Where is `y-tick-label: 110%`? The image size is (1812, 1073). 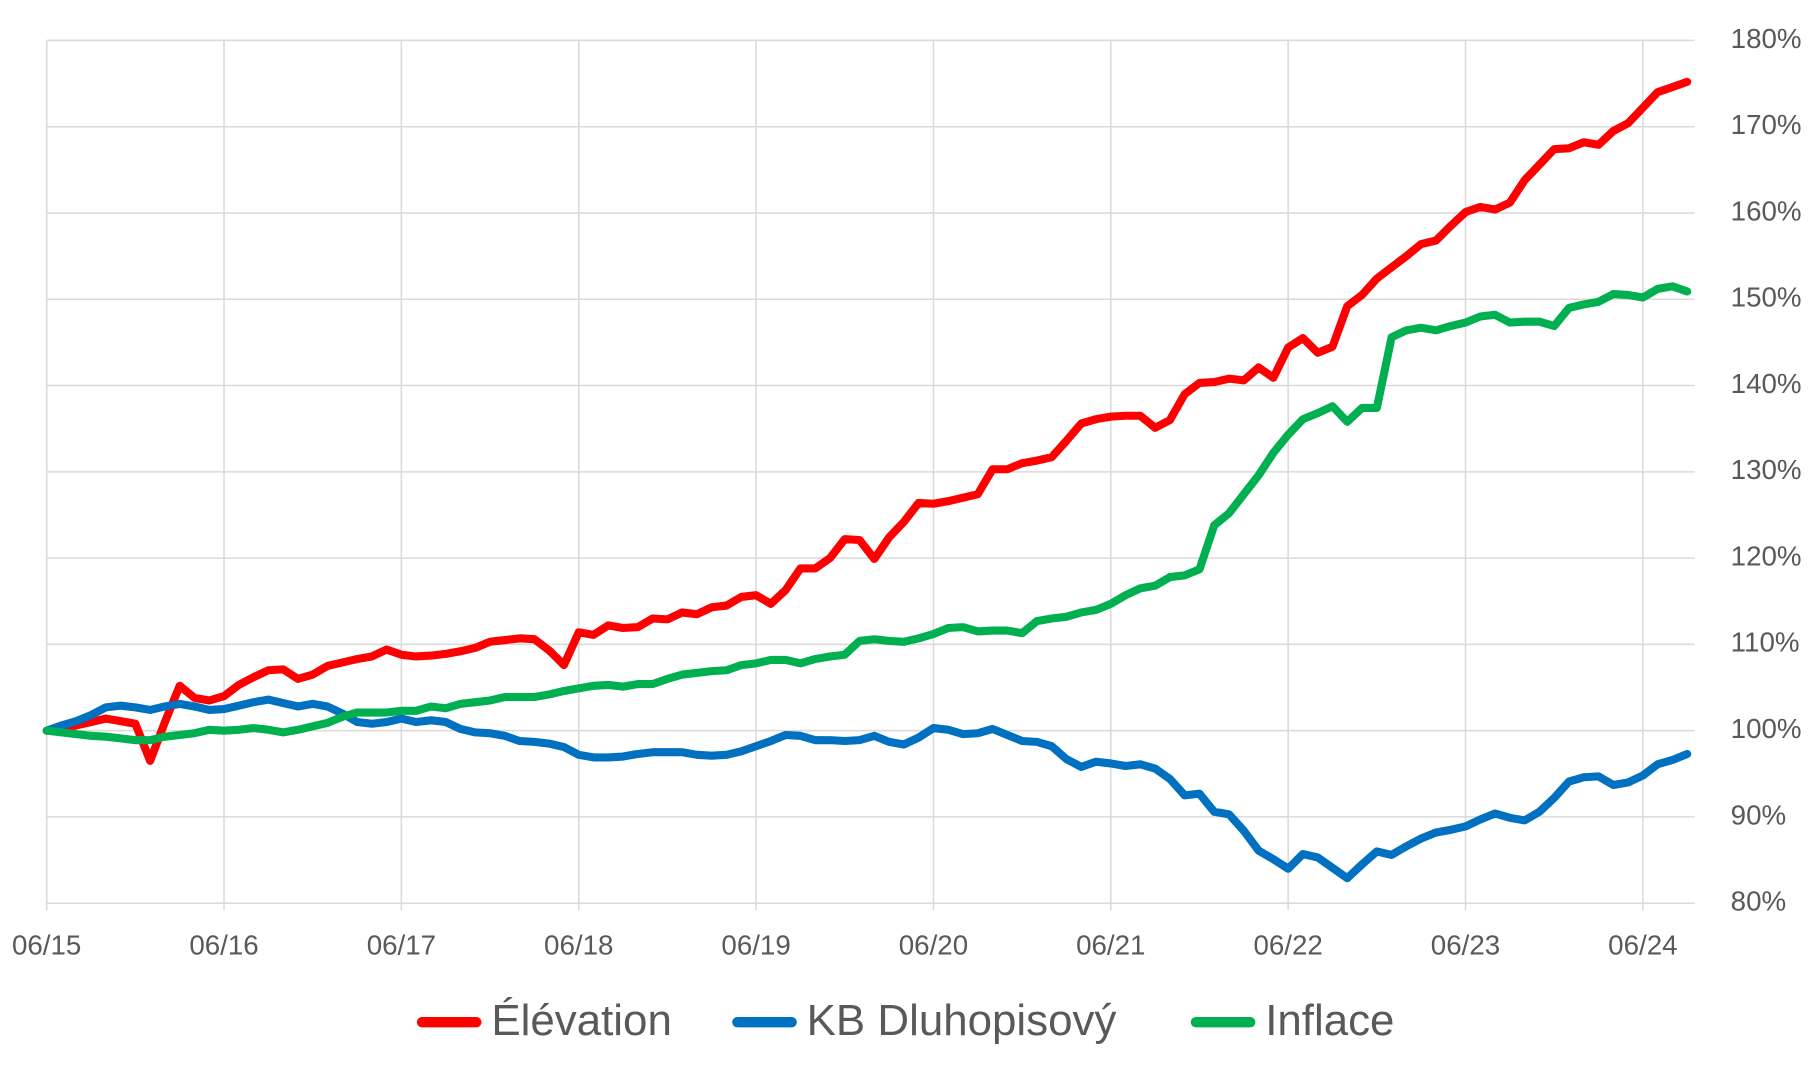
y-tick-label: 110% is located at coordinates (1765, 642).